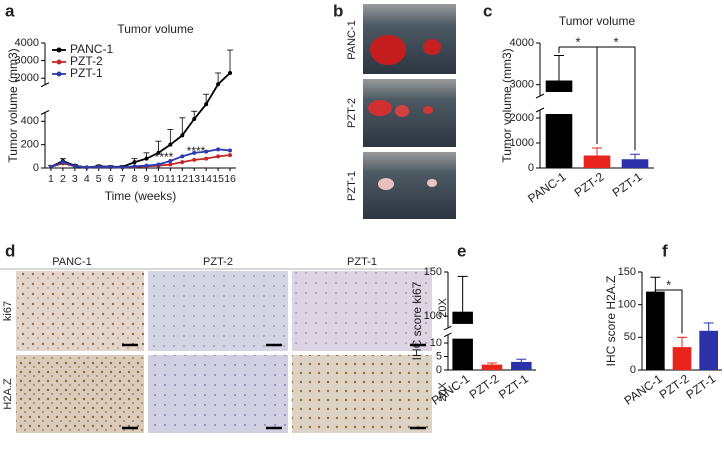 The height and width of the screenshot is (450, 724). Describe the element at coordinates (218, 262) in the screenshot. I see `column-label: PZT-2` at that location.